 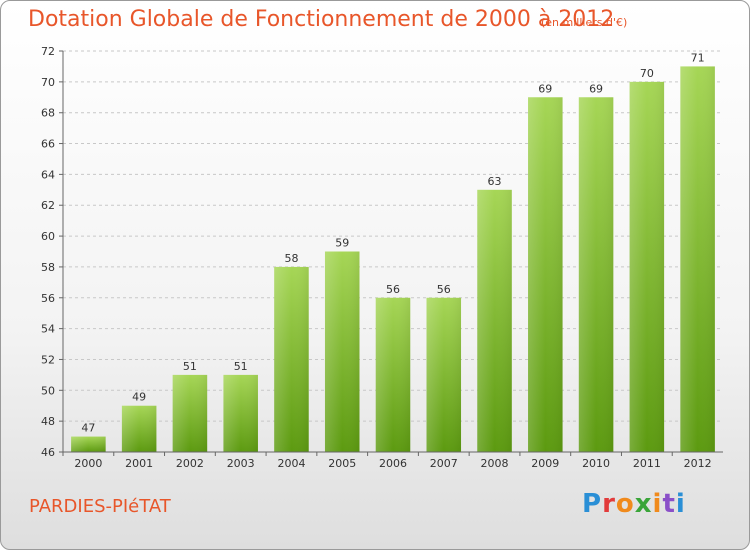 I want to click on y-tick-label: 46, so click(x=48, y=452).